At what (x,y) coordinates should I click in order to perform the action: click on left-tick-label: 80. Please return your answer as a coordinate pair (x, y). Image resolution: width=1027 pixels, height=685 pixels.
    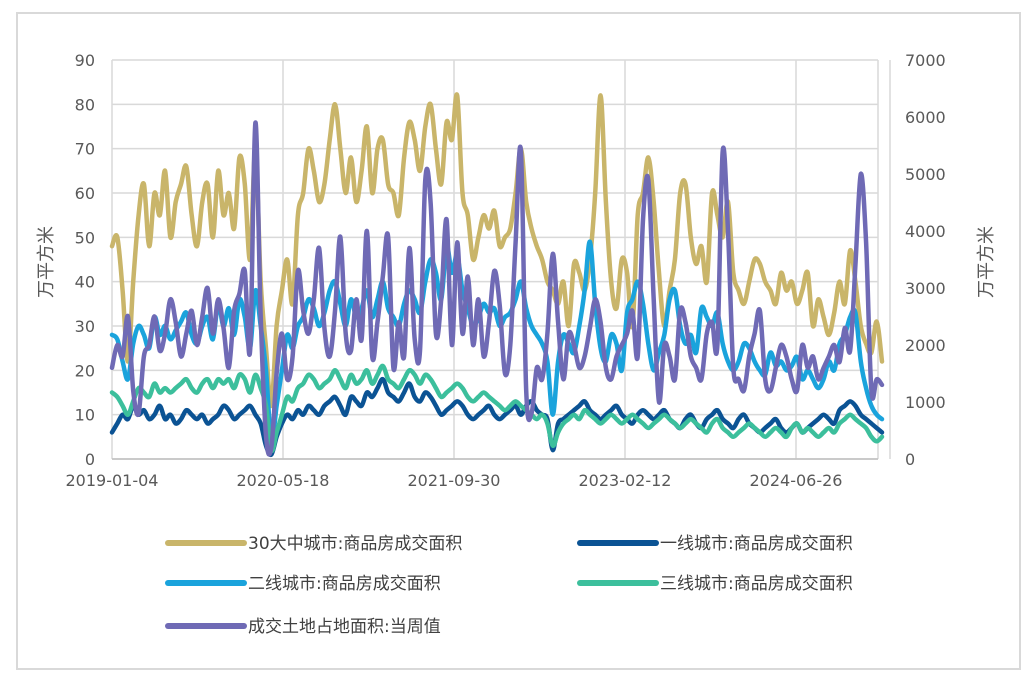
    Looking at the image, I should click on (85, 104).